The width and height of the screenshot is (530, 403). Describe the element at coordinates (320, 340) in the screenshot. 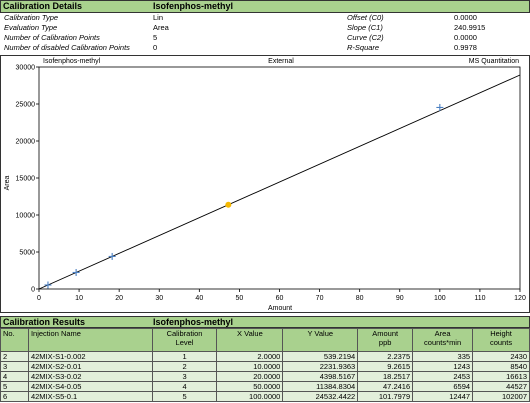

I see `column-header: Y Value` at that location.